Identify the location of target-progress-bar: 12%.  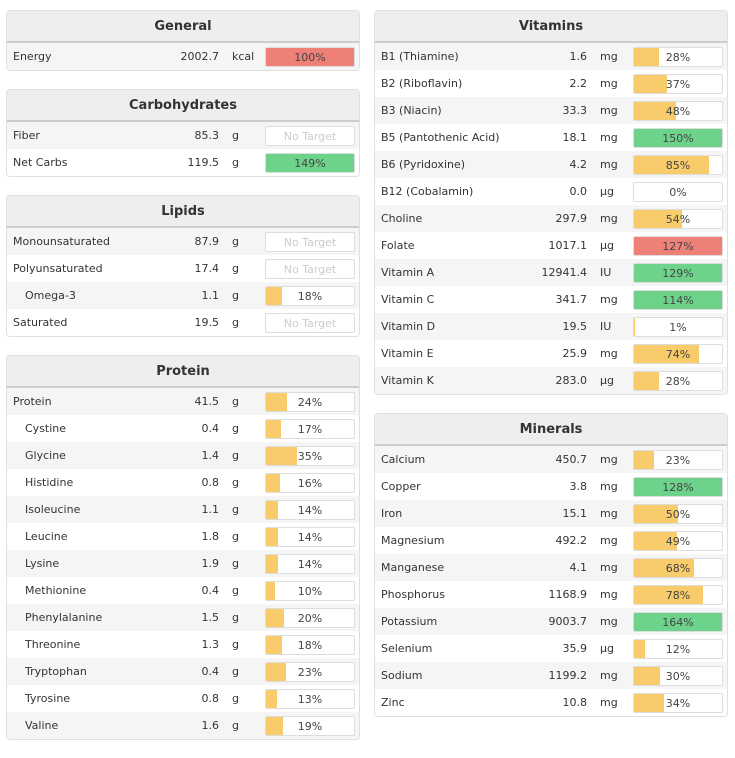
(678, 649).